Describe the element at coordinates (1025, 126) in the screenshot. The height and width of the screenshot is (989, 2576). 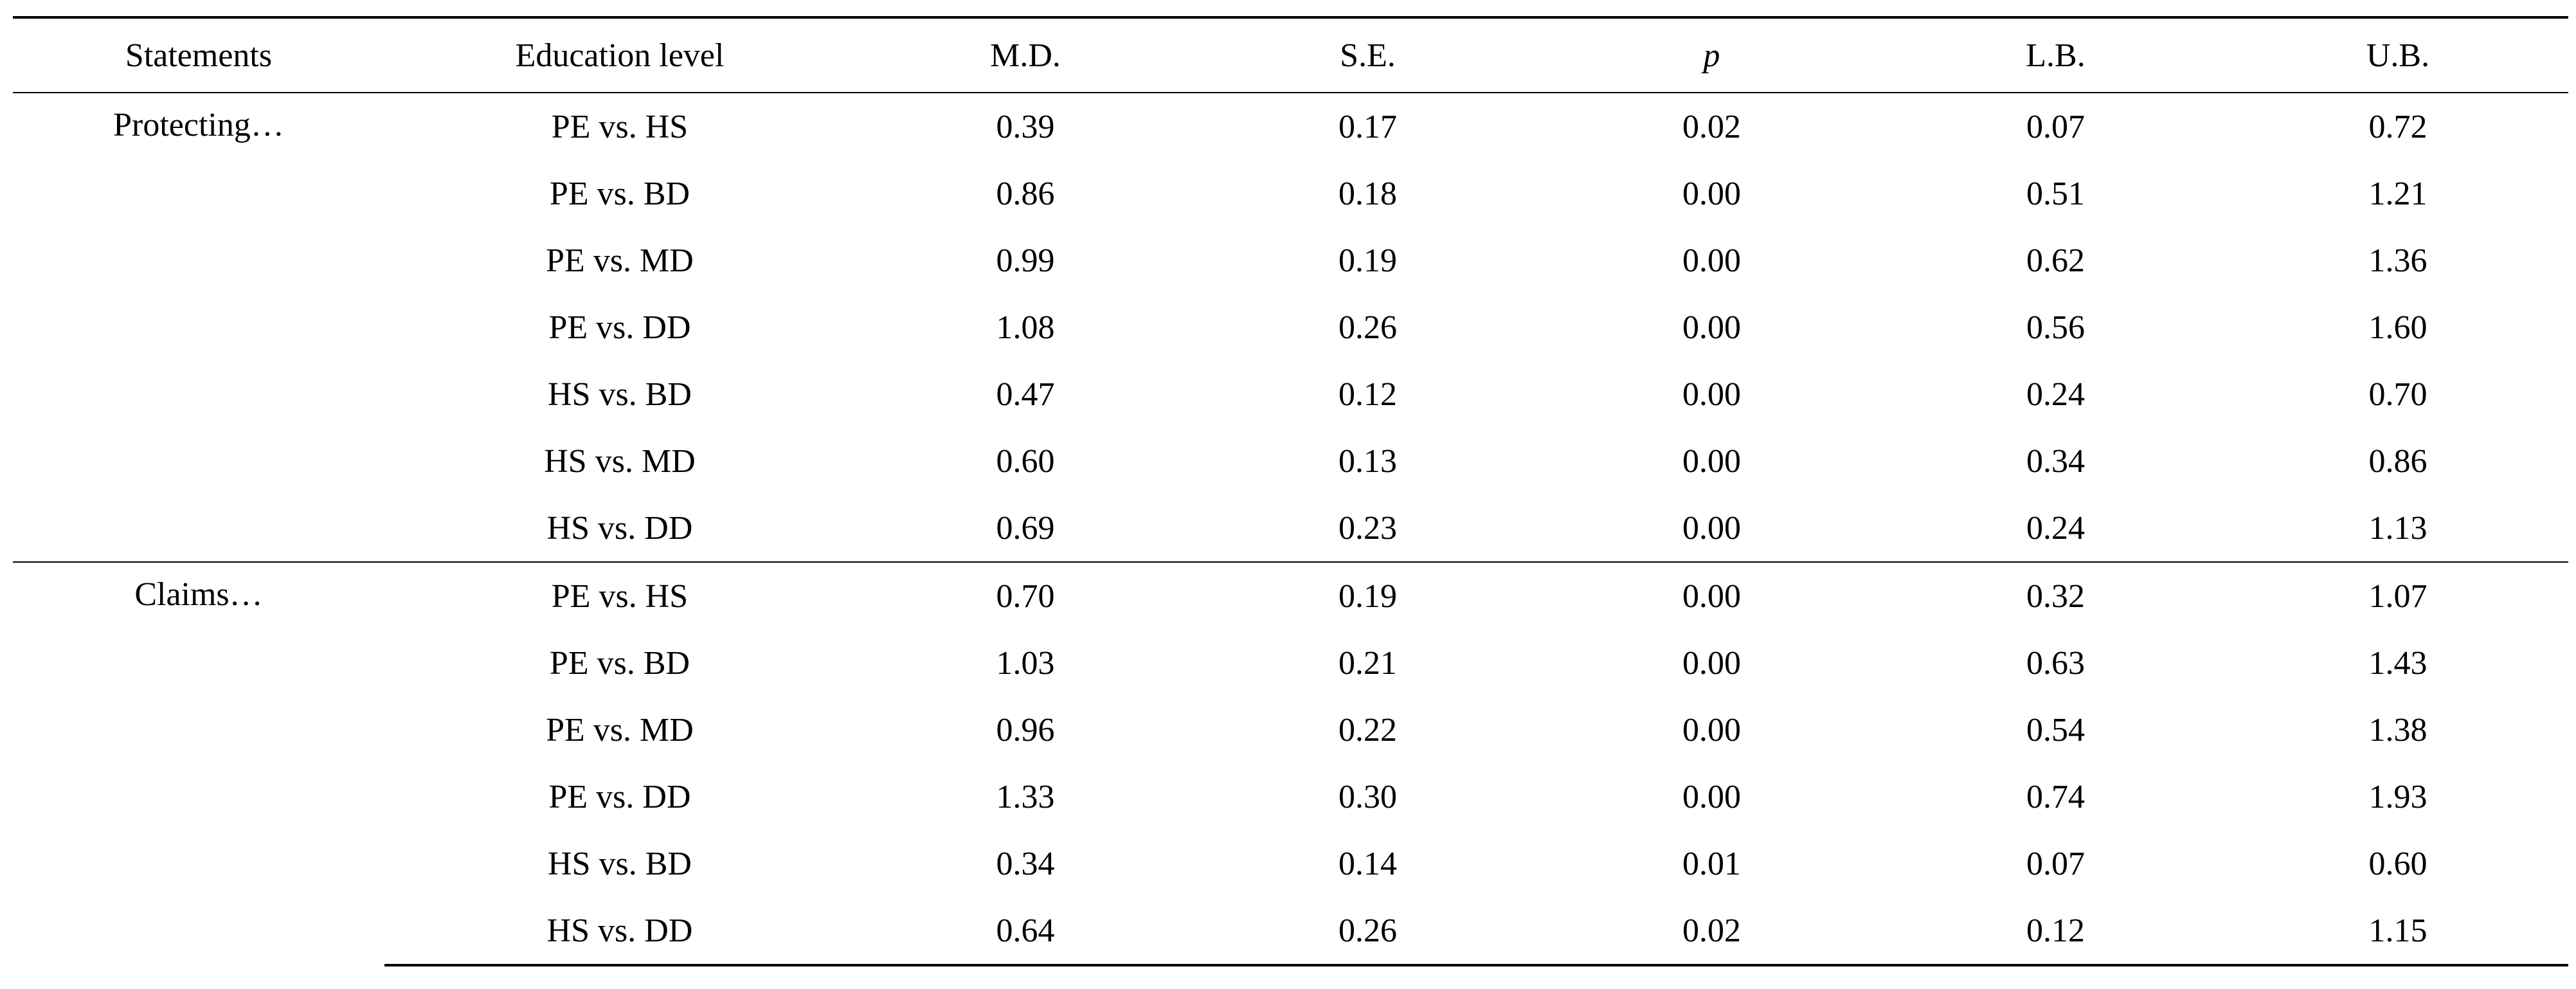
I see `md-cell: 0.39` at that location.